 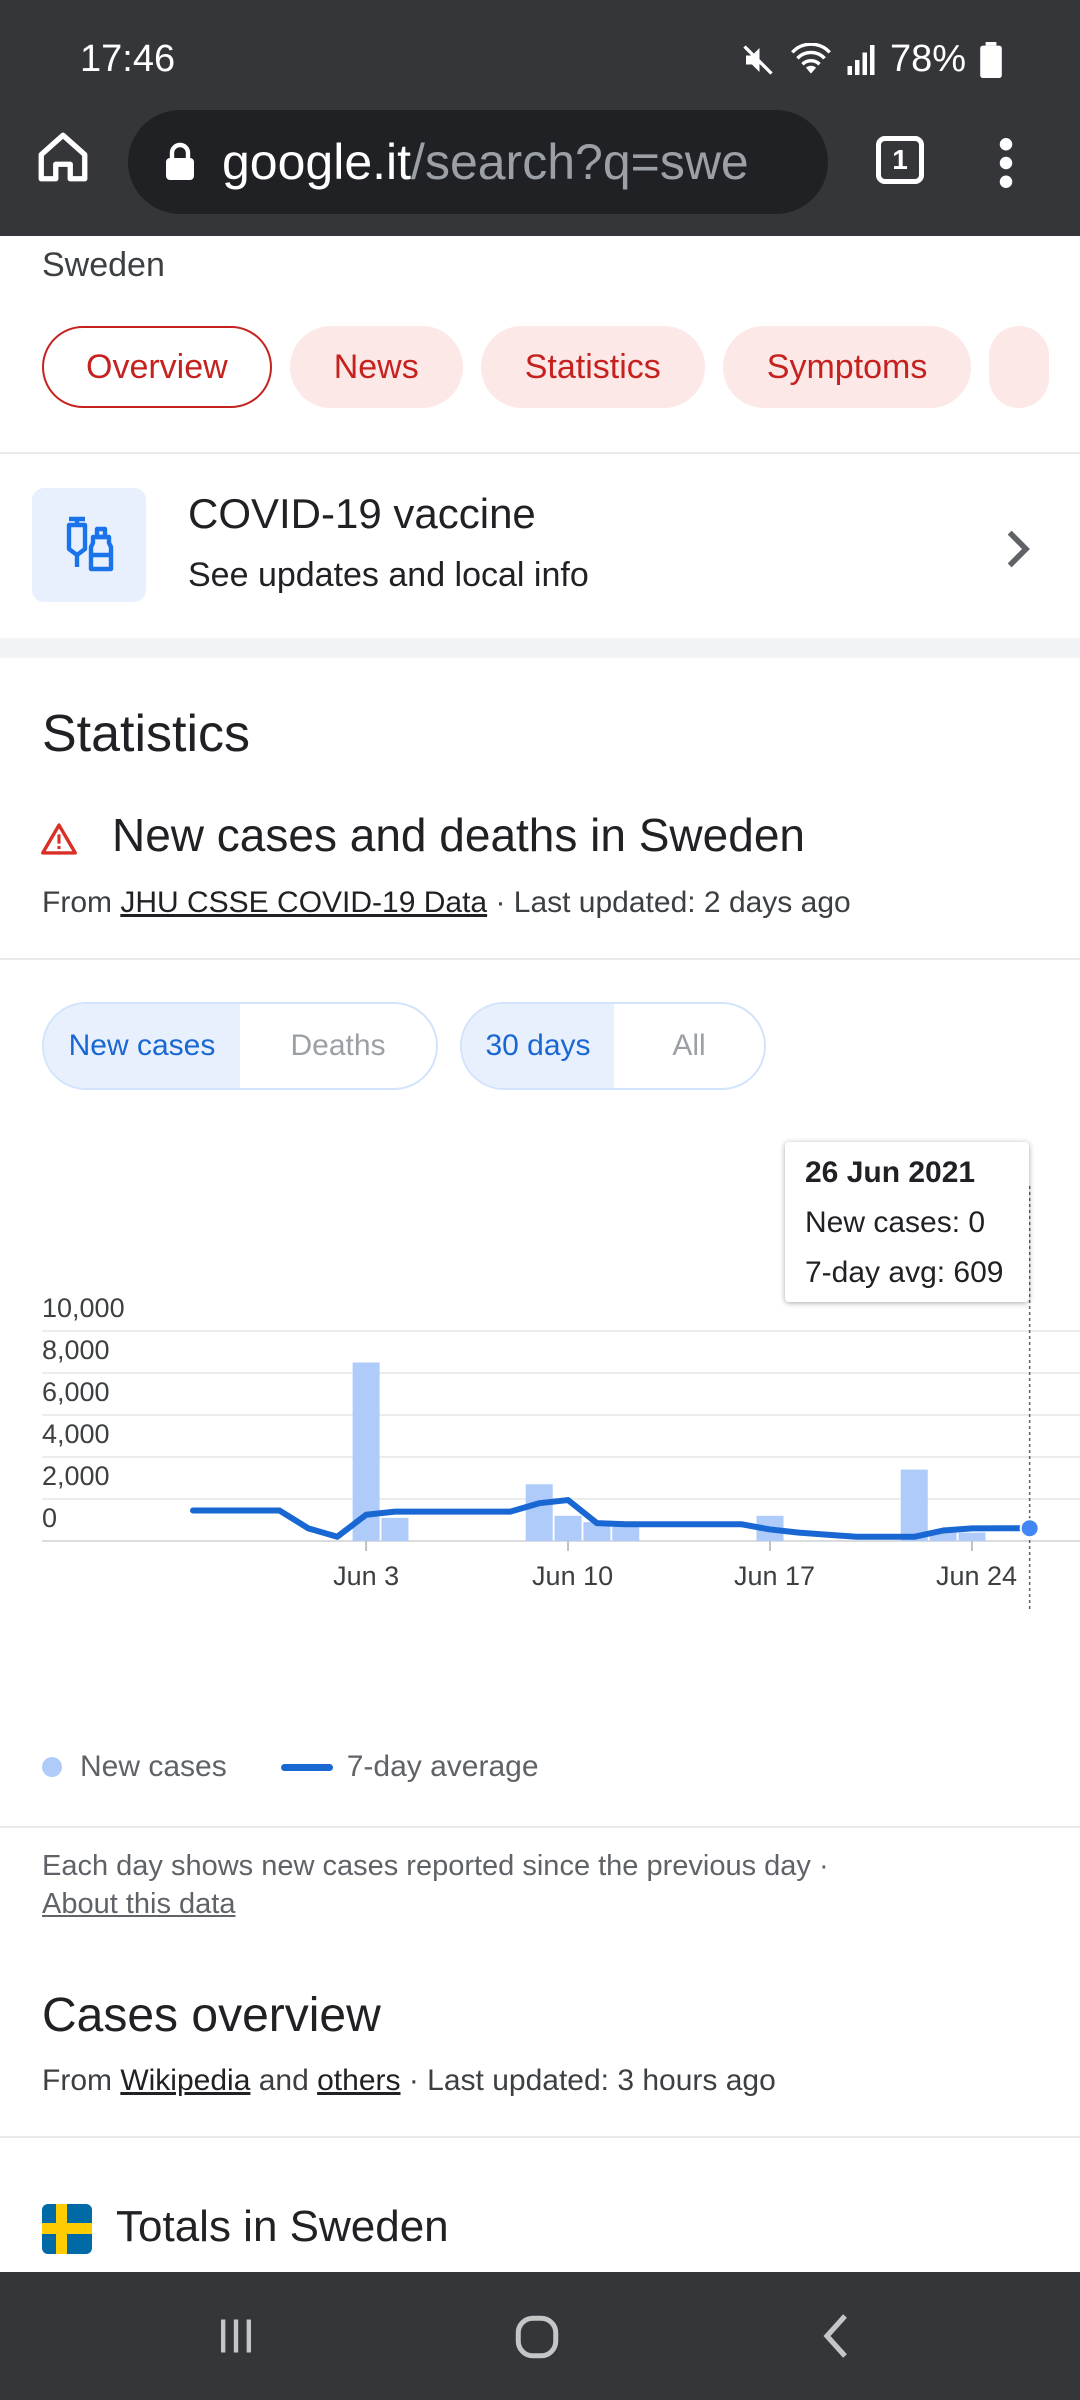 I want to click on toggle-deaths: Deaths, so click(x=338, y=1045).